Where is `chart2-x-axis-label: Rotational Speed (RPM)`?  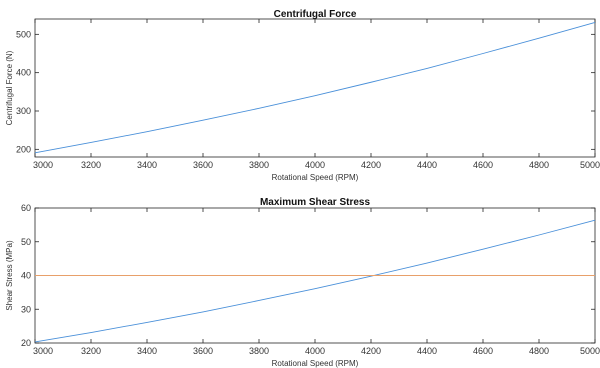 chart2-x-axis-label: Rotational Speed (RPM) is located at coordinates (315, 363).